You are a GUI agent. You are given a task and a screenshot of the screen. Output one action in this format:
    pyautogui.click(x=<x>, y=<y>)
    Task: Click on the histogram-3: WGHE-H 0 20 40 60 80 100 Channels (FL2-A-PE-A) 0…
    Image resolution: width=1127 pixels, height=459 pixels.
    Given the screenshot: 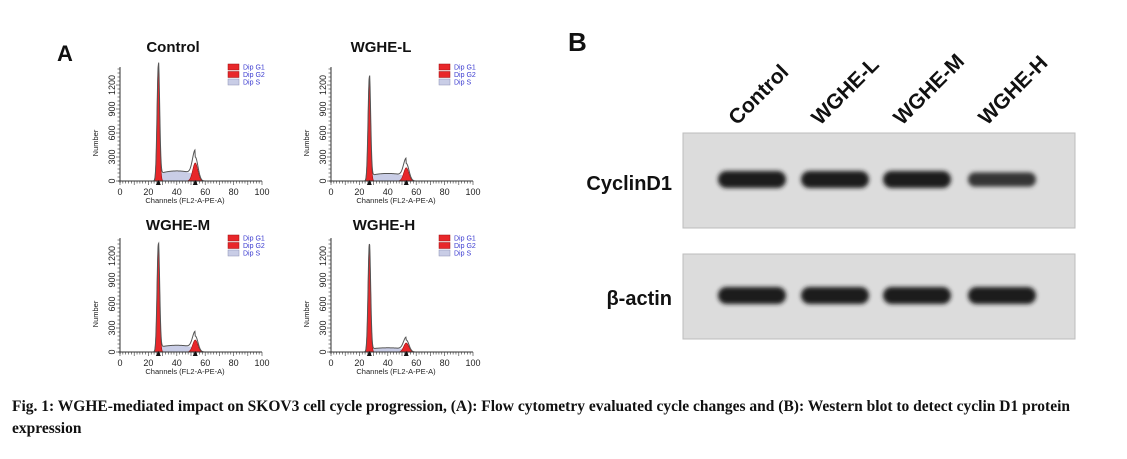 What is the action you would take?
    pyautogui.click(x=391, y=296)
    